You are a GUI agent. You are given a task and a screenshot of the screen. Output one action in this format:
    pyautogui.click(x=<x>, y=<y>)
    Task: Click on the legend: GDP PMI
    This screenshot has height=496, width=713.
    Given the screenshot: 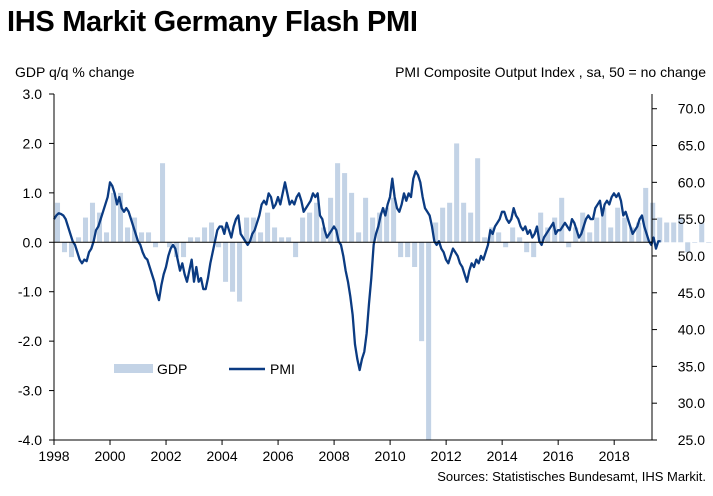 What is the action you would take?
    pyautogui.click(x=204, y=369)
    